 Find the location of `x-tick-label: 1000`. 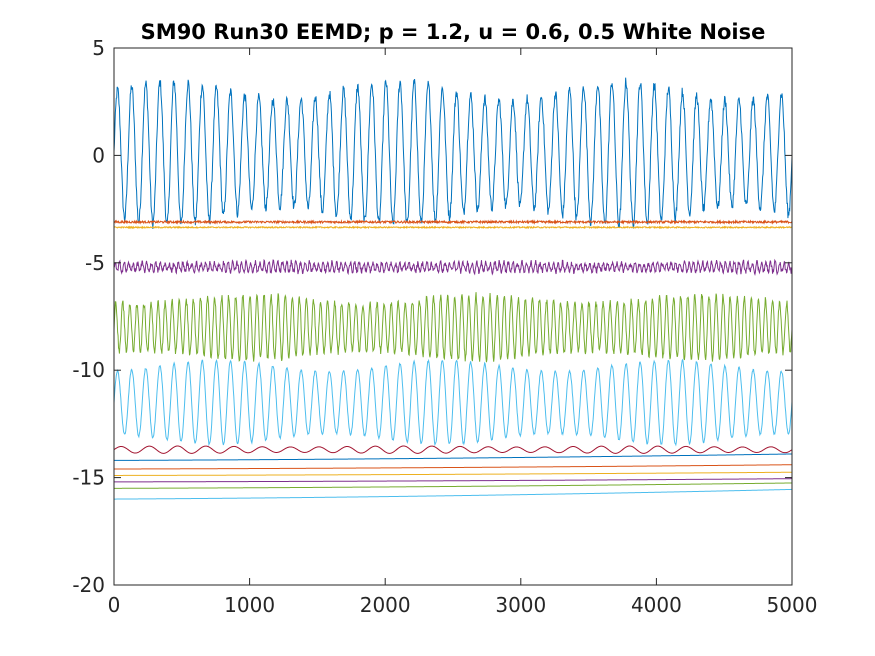

x-tick-label: 1000 is located at coordinates (249, 605).